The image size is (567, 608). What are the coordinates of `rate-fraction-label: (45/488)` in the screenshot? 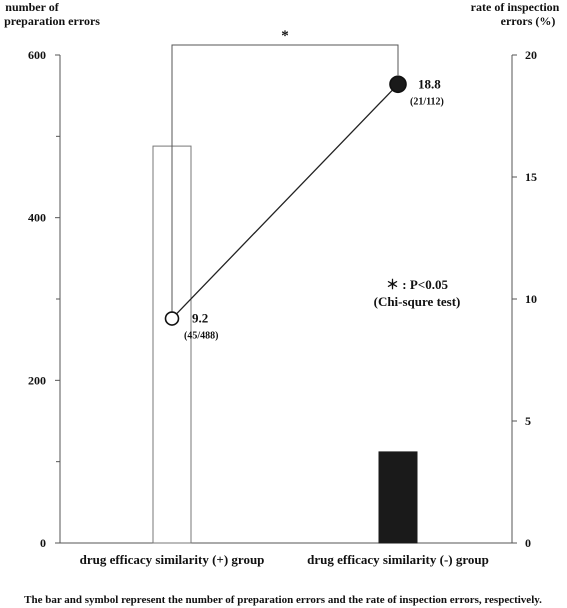 It's located at (201, 336).